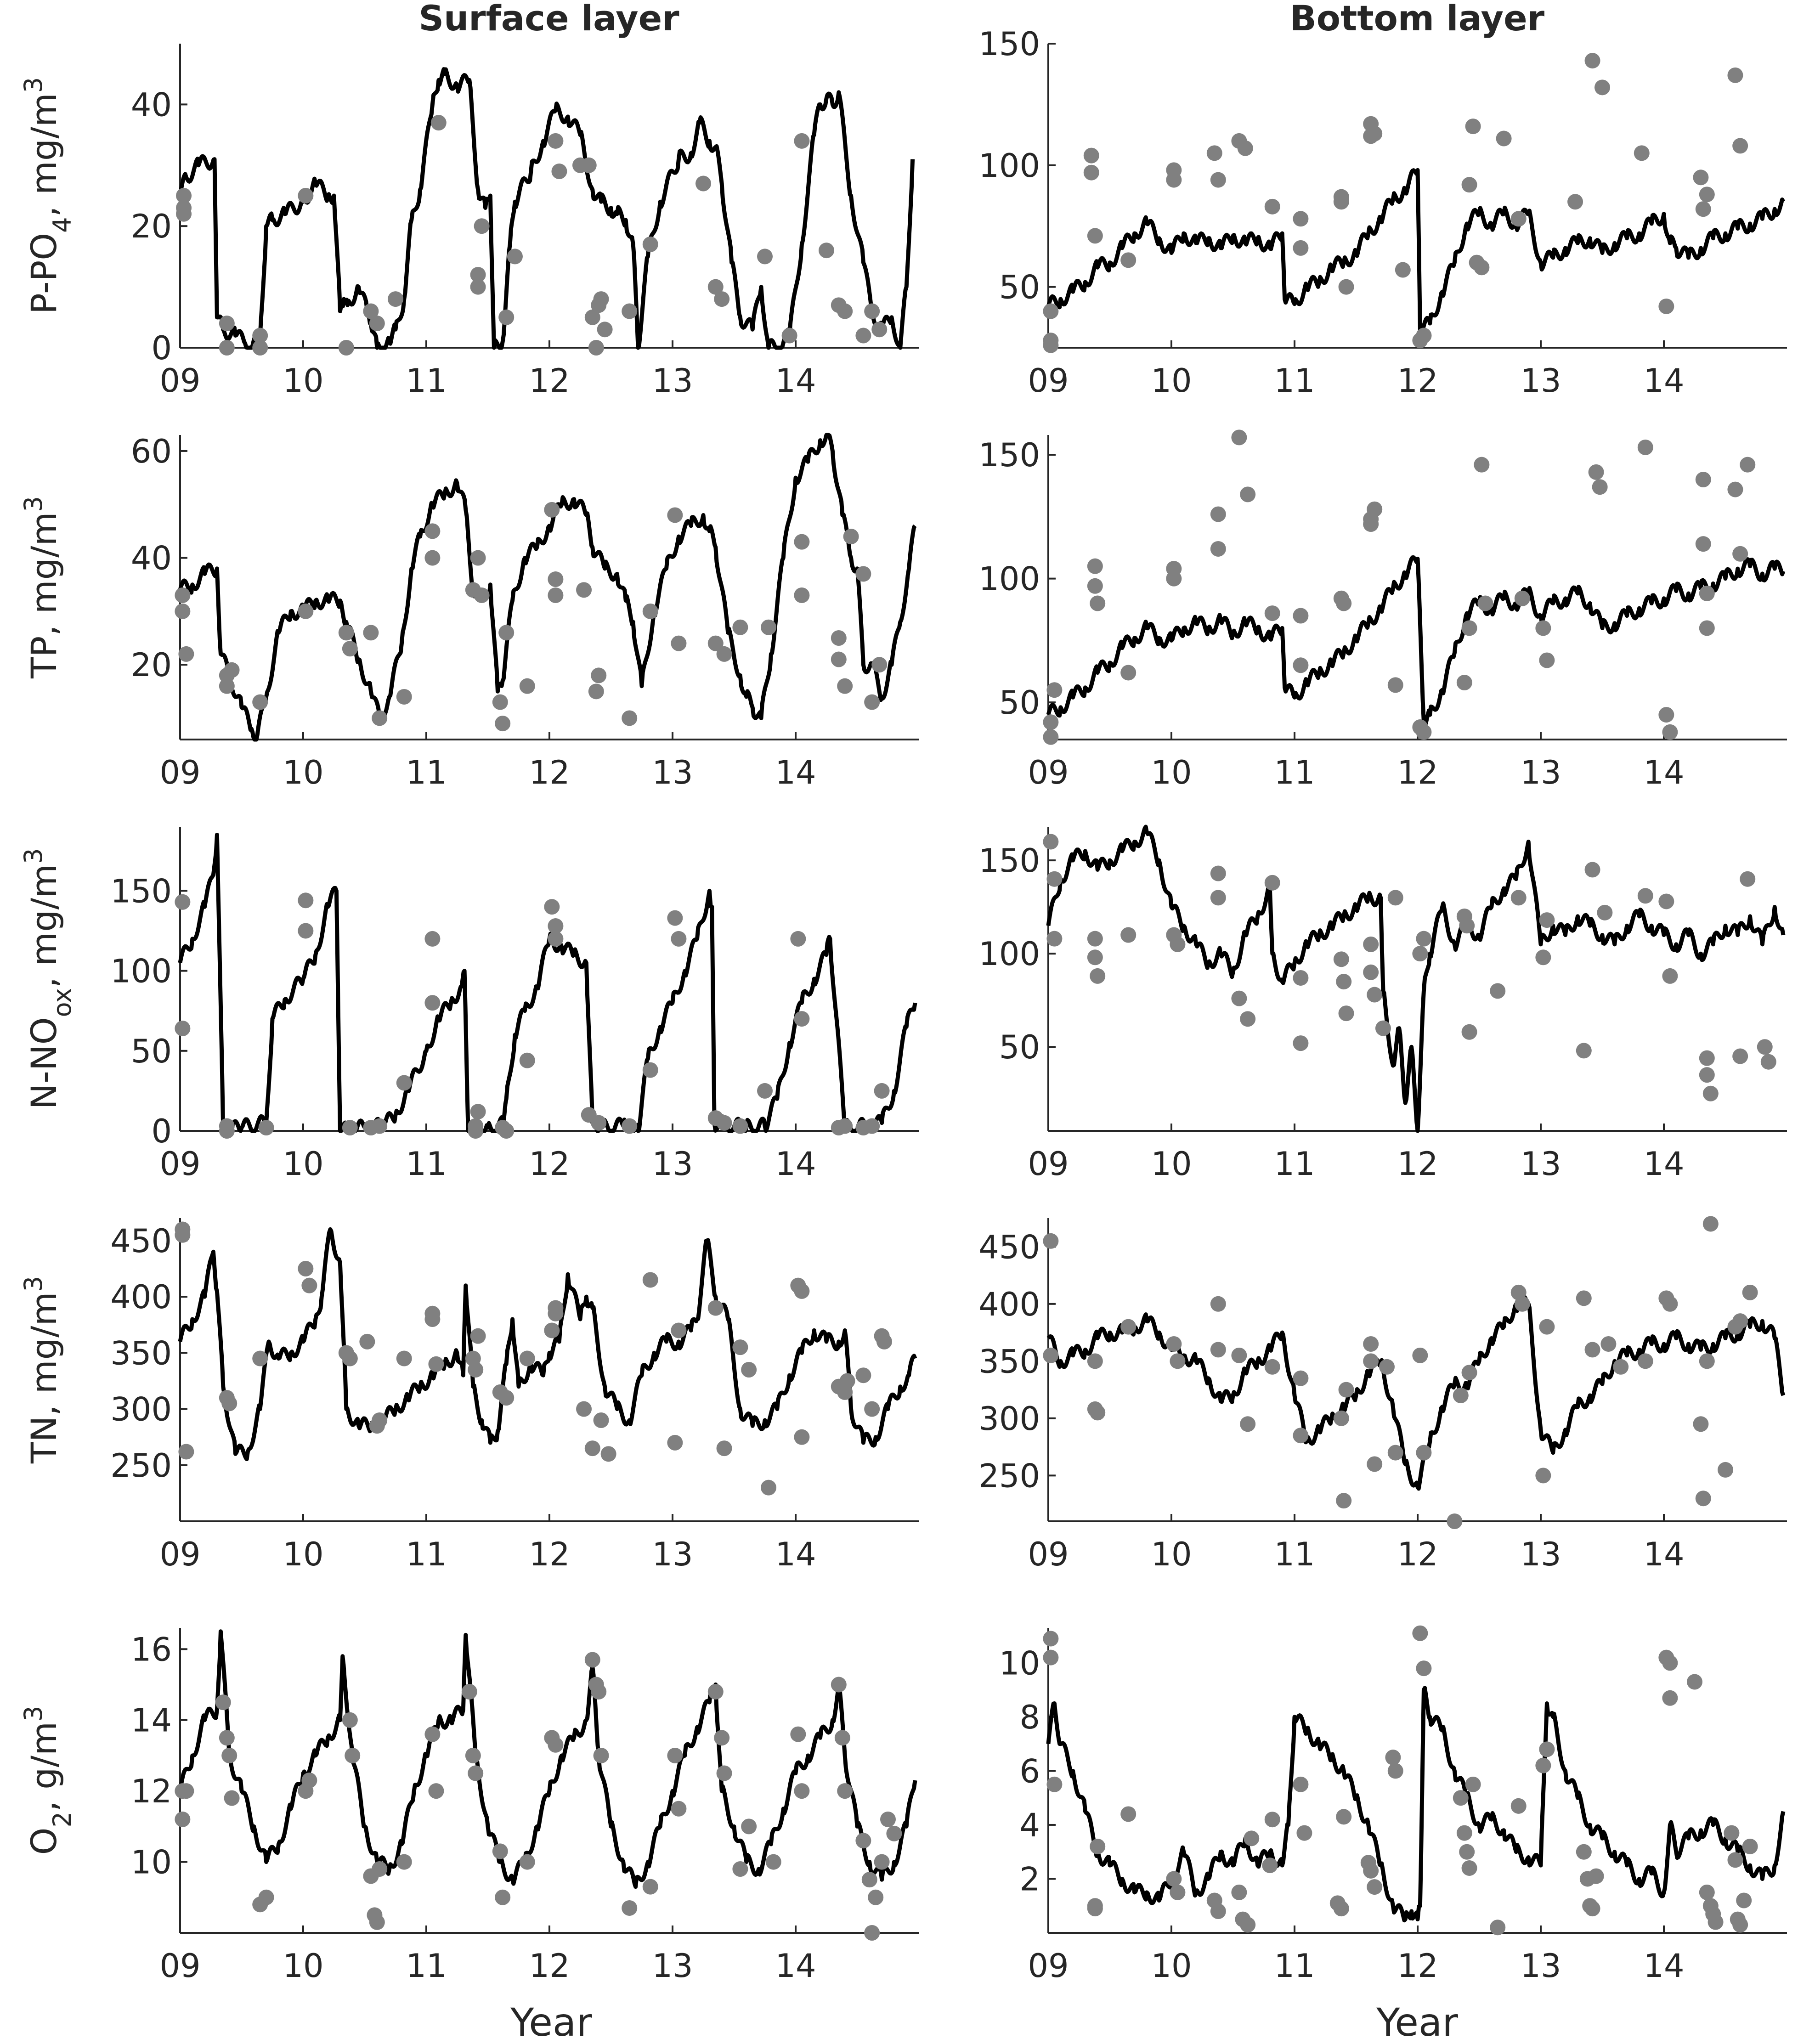 Image resolution: width=1798 pixels, height=2044 pixels. I want to click on x-axis-title-surface: Year, so click(551, 2022).